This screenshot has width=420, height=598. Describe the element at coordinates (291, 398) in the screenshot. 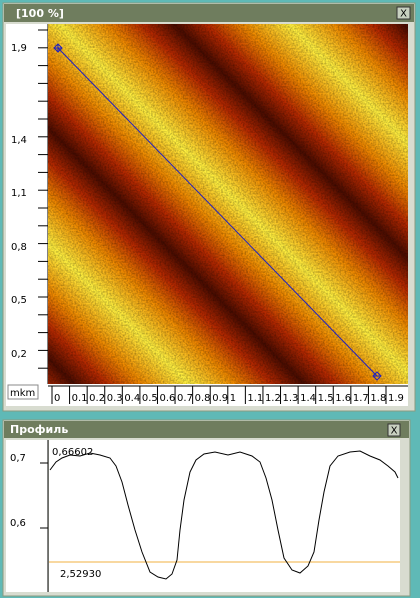

I see `x-ruler-label: 1.3` at that location.